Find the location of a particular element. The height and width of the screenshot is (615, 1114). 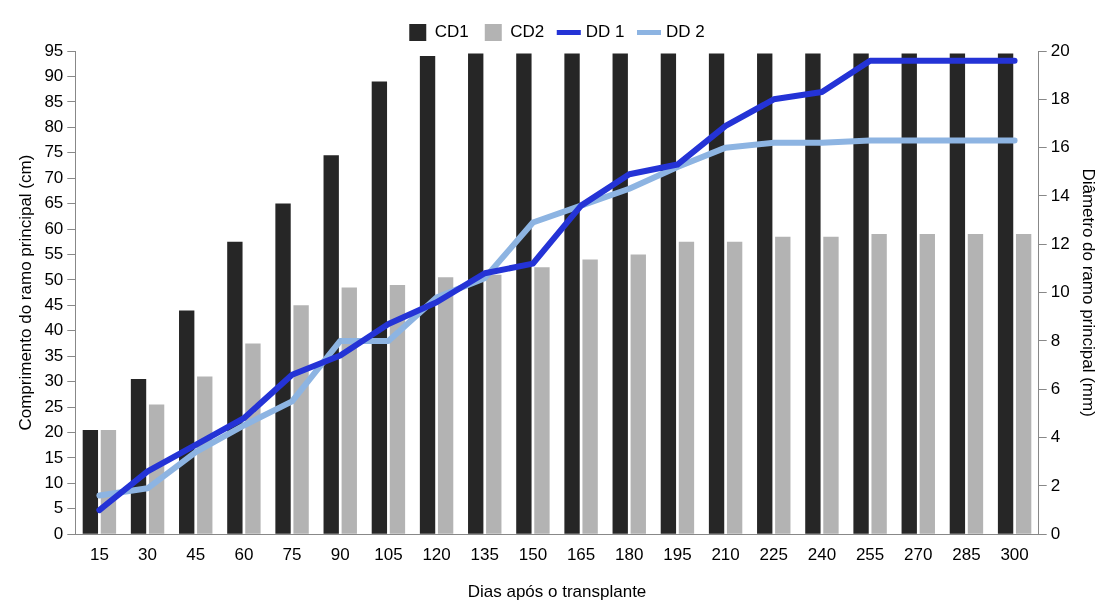

x-tick-label: 150 is located at coordinates (533, 555).